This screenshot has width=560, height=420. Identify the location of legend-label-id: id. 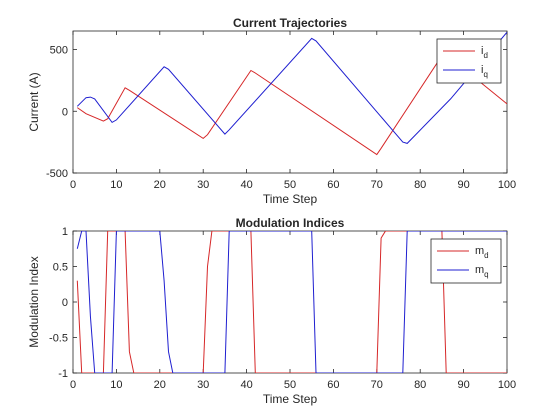
(484, 52).